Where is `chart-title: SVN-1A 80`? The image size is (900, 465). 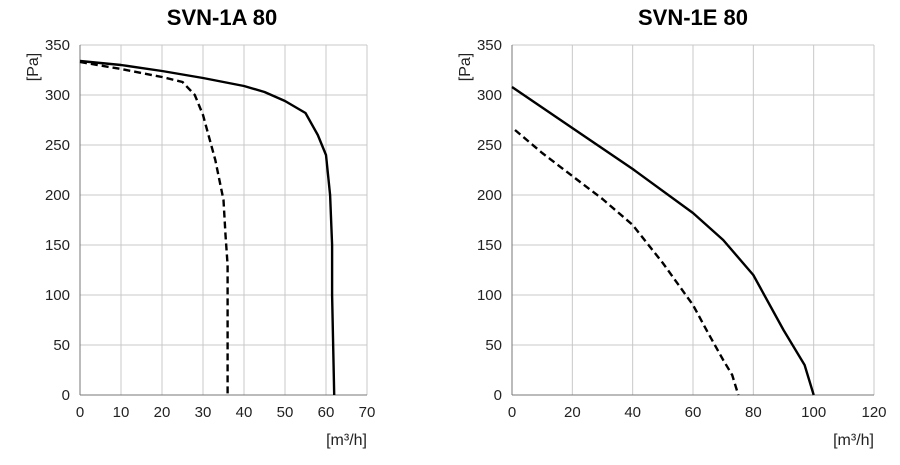 chart-title: SVN-1A 80 is located at coordinates (222, 17).